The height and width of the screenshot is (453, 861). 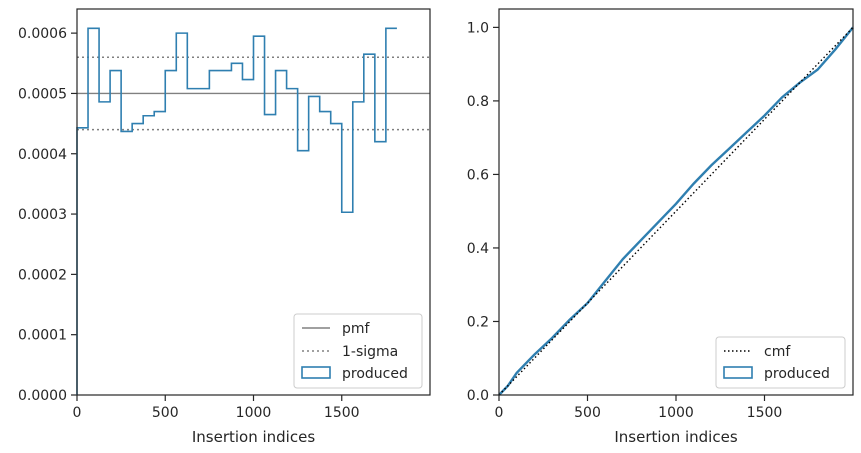 I want to click on right-y-tick-label: 0.6, so click(x=478, y=175).